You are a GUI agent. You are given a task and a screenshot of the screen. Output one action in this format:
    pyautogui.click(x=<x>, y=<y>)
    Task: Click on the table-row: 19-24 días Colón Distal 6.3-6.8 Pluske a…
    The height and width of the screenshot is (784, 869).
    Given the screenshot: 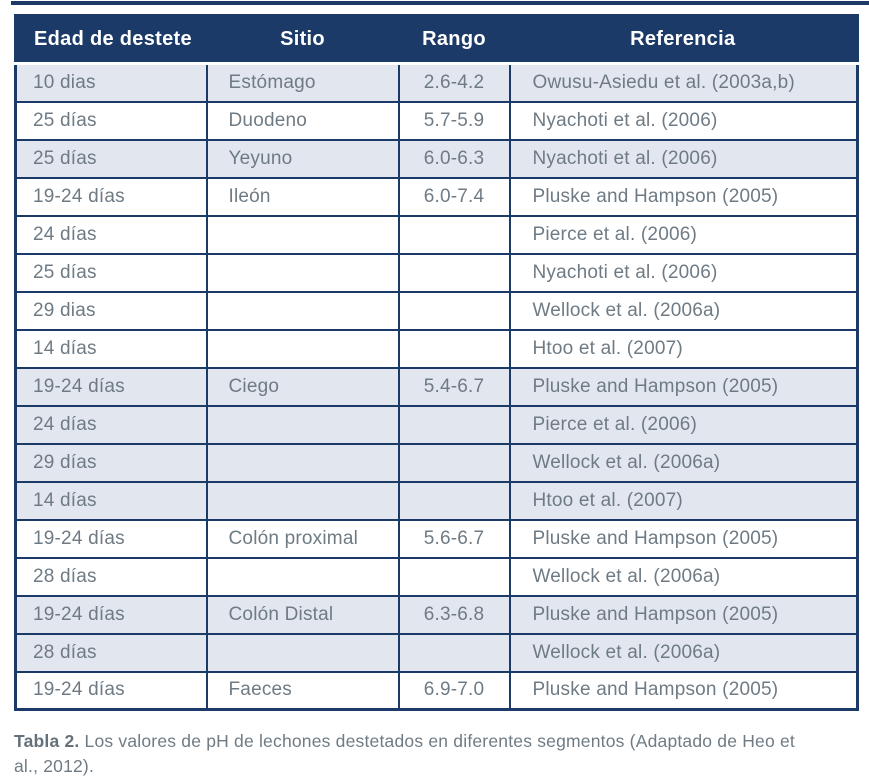 What is the action you would take?
    pyautogui.click(x=436, y=614)
    